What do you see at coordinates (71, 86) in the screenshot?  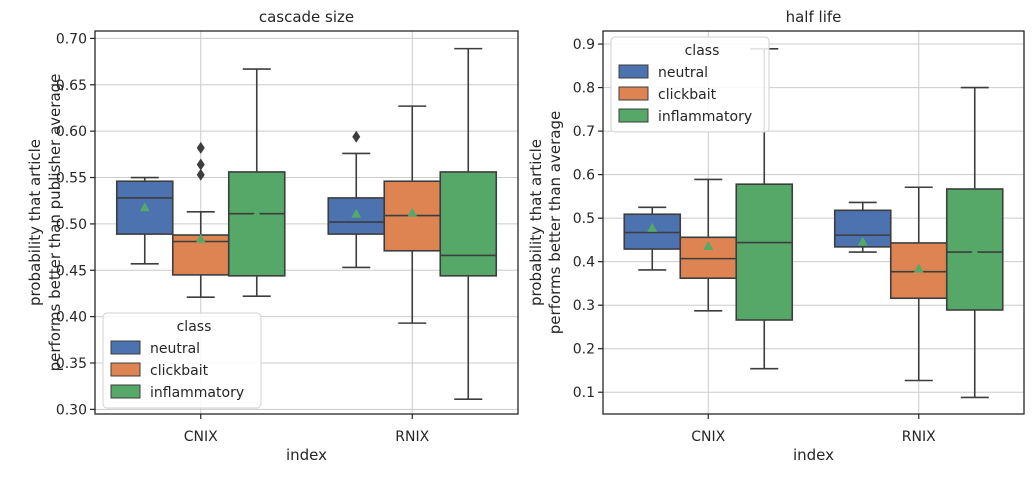 I see `y-tick-label: 0.65` at bounding box center [71, 86].